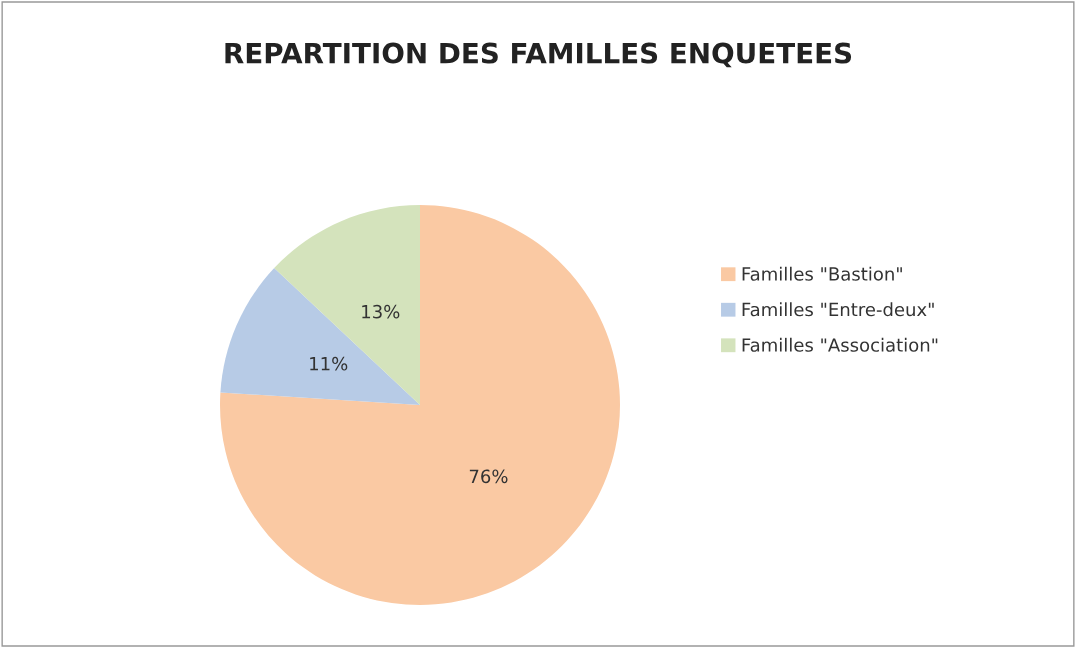 Image resolution: width=1076 pixels, height=648 pixels. What do you see at coordinates (838, 309) in the screenshot?
I see `legend-label: Familles "Entre-deux"` at bounding box center [838, 309].